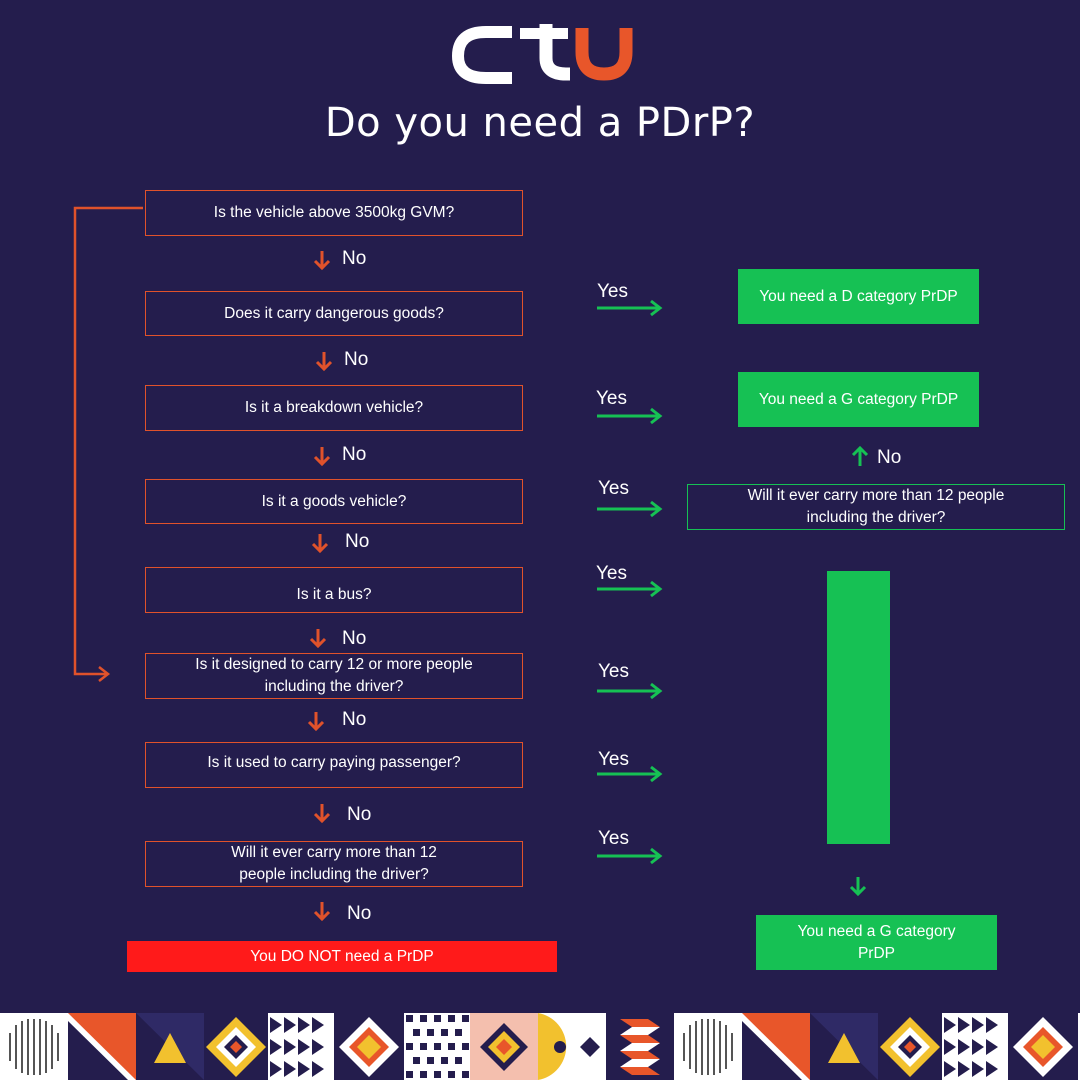  What do you see at coordinates (858, 399) in the screenshot?
I see `result-g-category-top: You need a G category PrDP` at bounding box center [858, 399].